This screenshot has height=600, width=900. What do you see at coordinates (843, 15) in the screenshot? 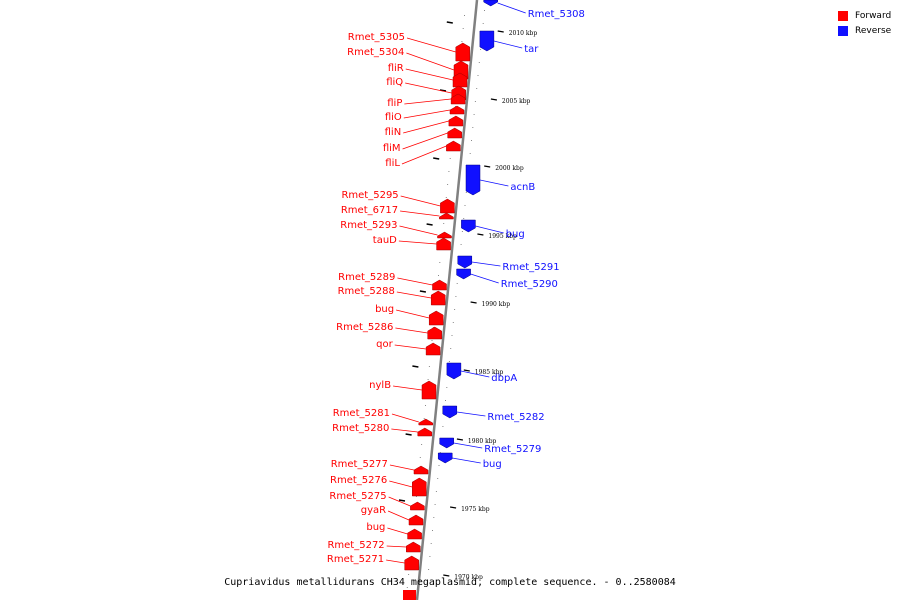
I see `forward-swatch` at bounding box center [843, 15].